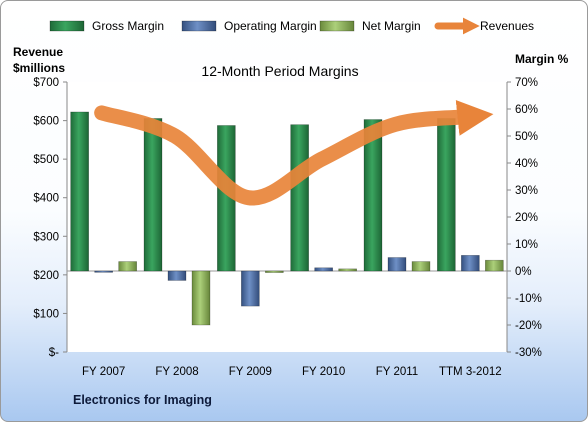 This screenshot has height=422, width=588. What do you see at coordinates (279, 71) in the screenshot?
I see `chart-title: 12-Month Period Margins` at bounding box center [279, 71].